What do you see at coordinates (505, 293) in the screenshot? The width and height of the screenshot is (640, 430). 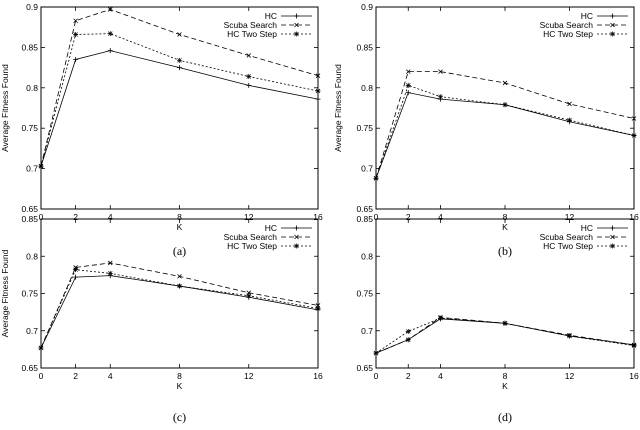 I see `plot-frame` at bounding box center [505, 293].